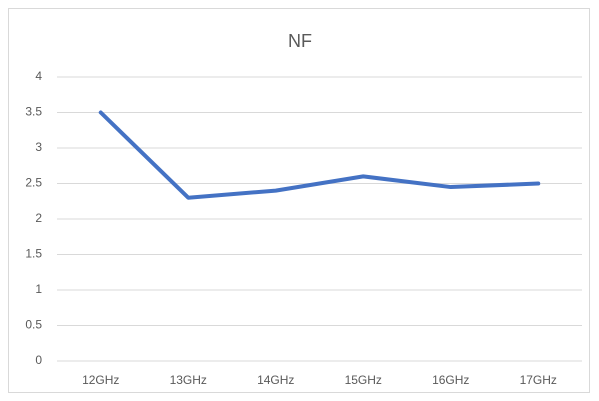 This screenshot has width=599, height=401. What do you see at coordinates (100, 380) in the screenshot?
I see `x-tick-label: 12GHz` at bounding box center [100, 380].